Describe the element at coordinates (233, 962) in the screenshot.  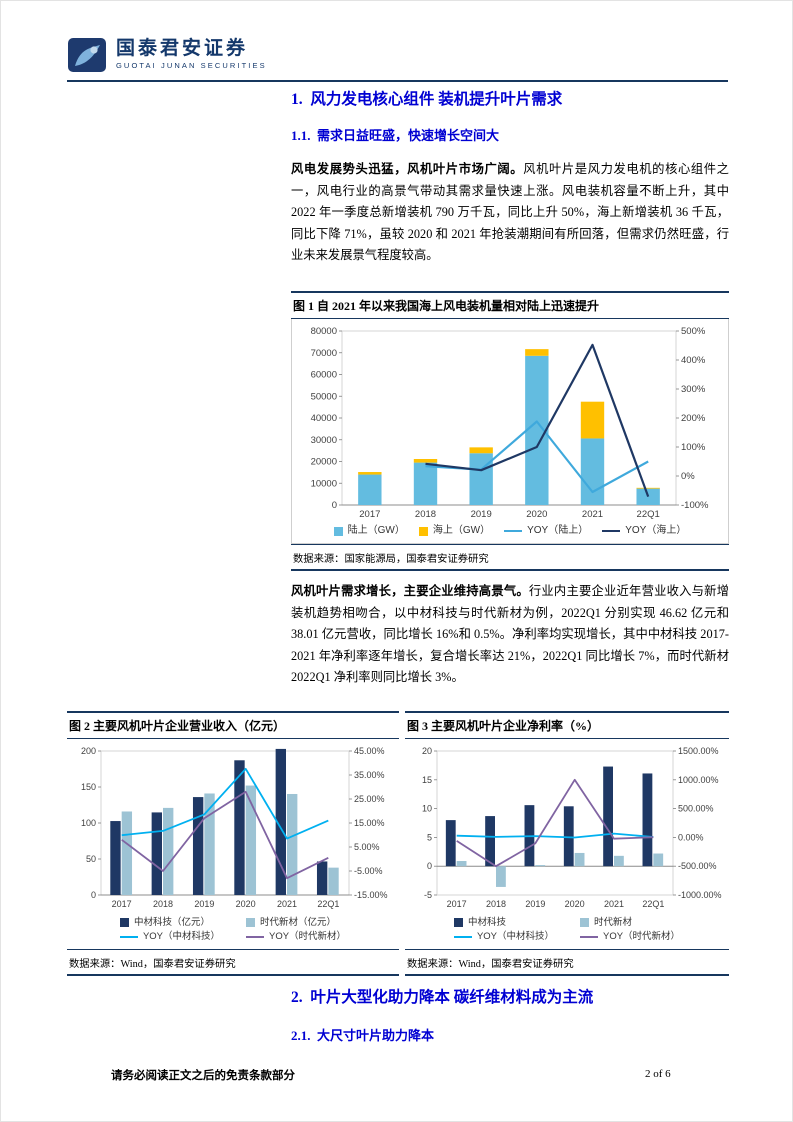
I see `figure-2-source: 数据来源：Wind，国泰君安证券研究` at that location.